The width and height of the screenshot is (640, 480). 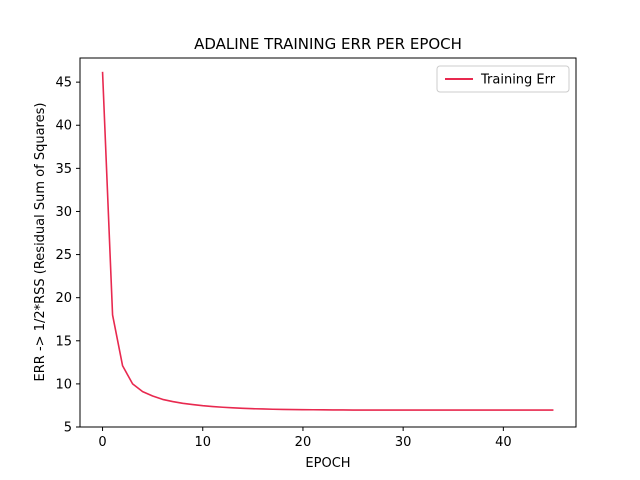 I want to click on y-tick-label: 35, so click(x=63, y=169).